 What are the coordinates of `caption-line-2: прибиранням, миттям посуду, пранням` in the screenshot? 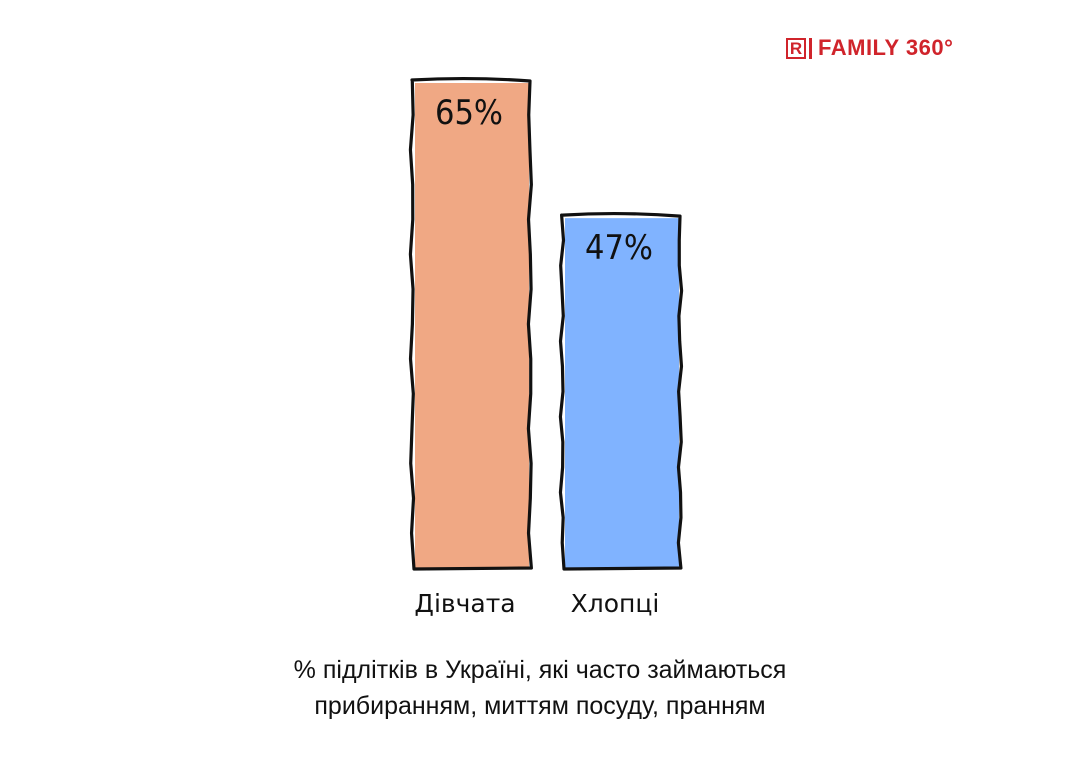 It's located at (540, 706).